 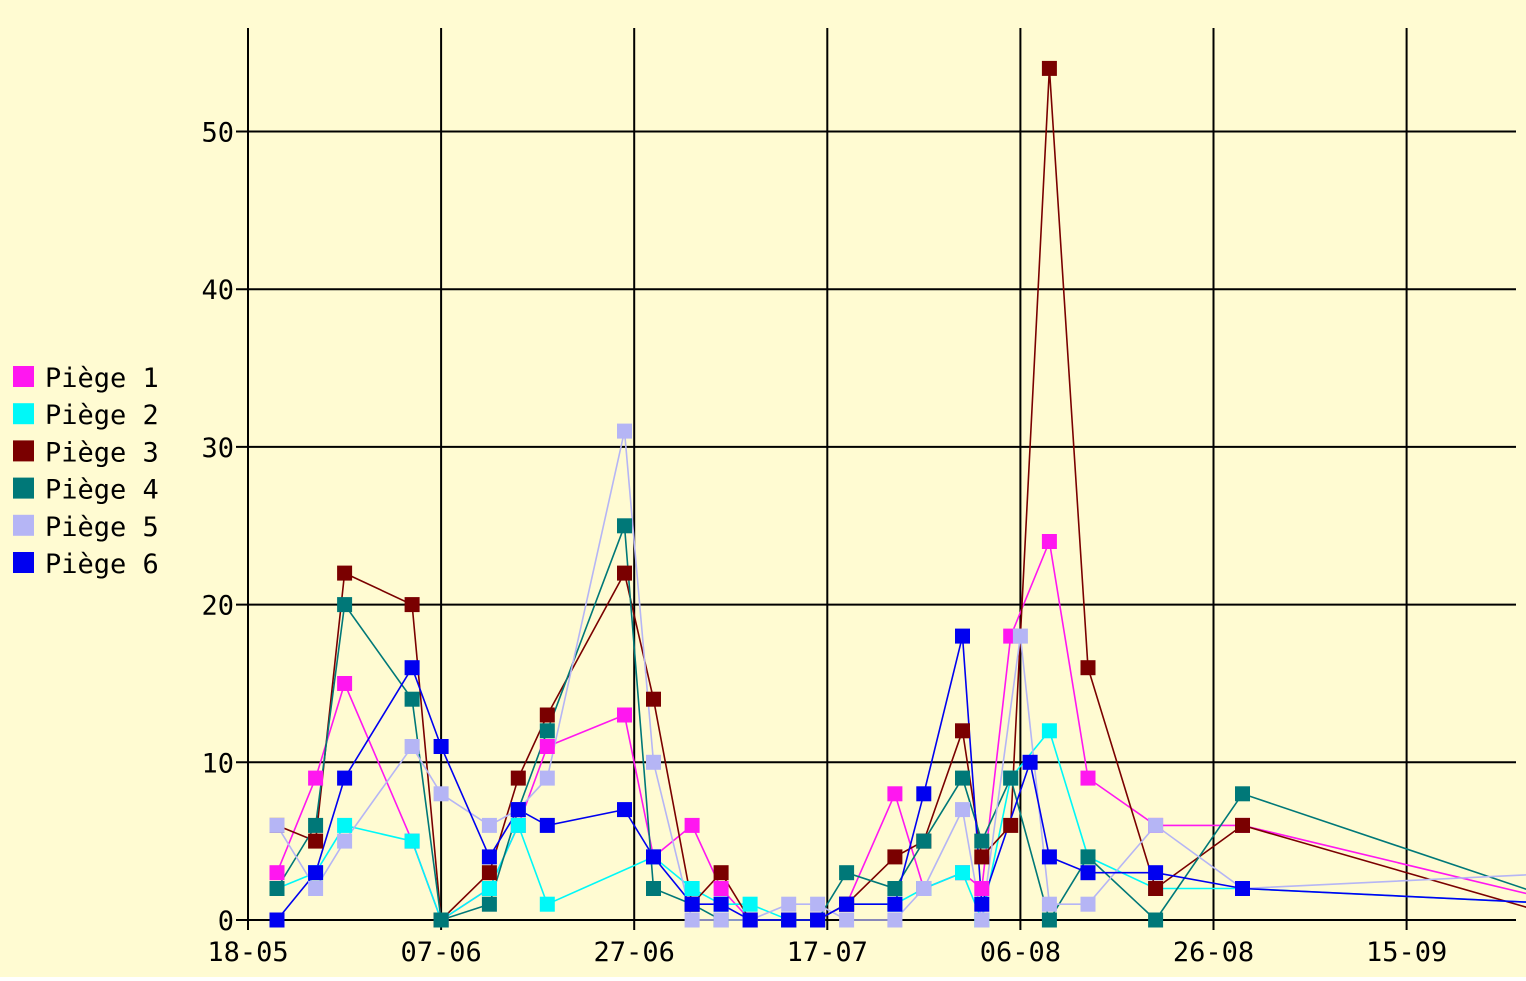 What do you see at coordinates (217, 606) in the screenshot?
I see `y-tick-label: 20` at bounding box center [217, 606].